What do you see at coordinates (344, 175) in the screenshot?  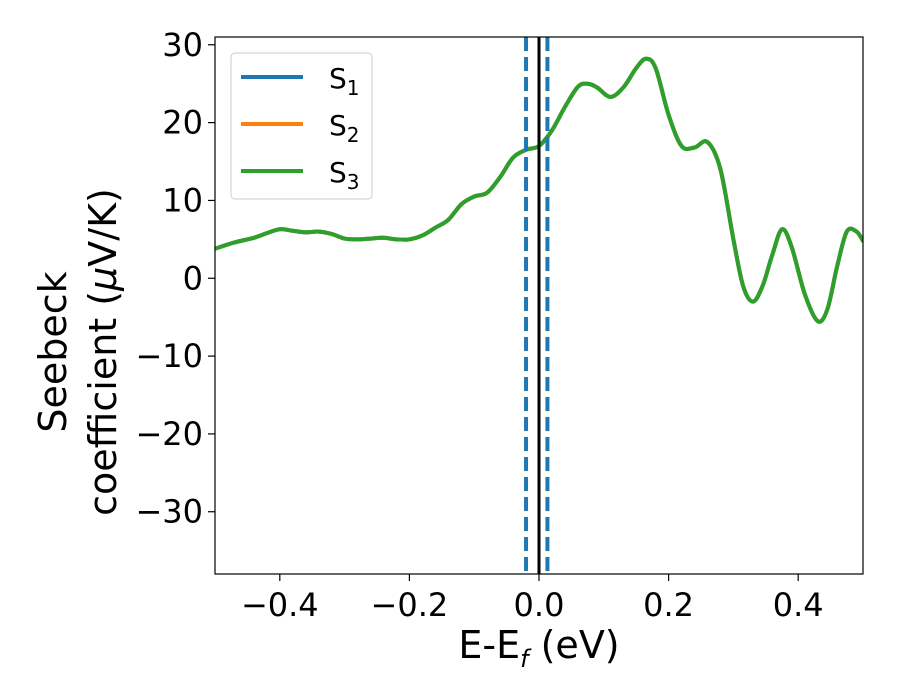 I see `legend-label-s3: S3` at bounding box center [344, 175].